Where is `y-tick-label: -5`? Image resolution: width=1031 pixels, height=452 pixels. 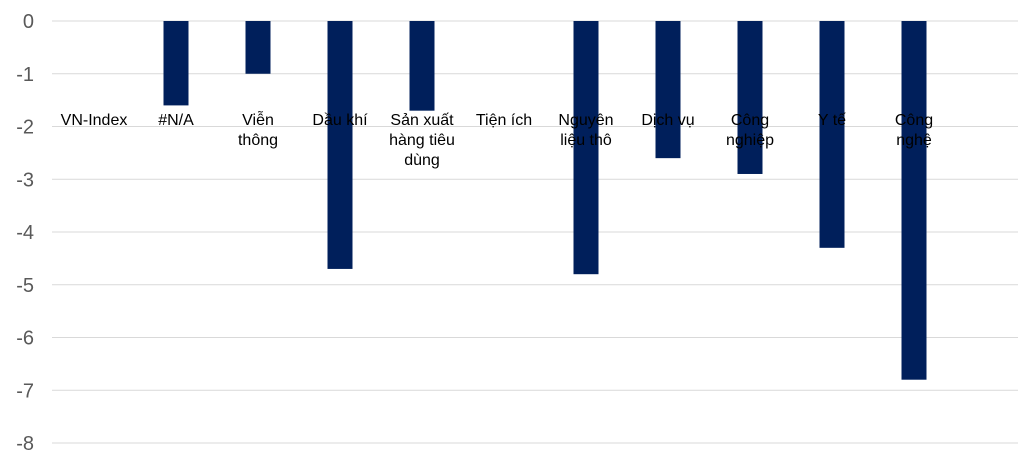 y-tick-label: -5 is located at coordinates (25, 286).